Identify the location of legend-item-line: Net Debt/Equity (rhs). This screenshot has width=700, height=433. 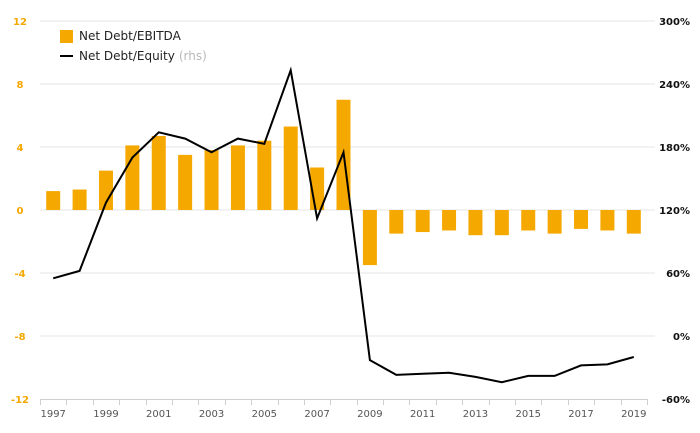
(133, 56).